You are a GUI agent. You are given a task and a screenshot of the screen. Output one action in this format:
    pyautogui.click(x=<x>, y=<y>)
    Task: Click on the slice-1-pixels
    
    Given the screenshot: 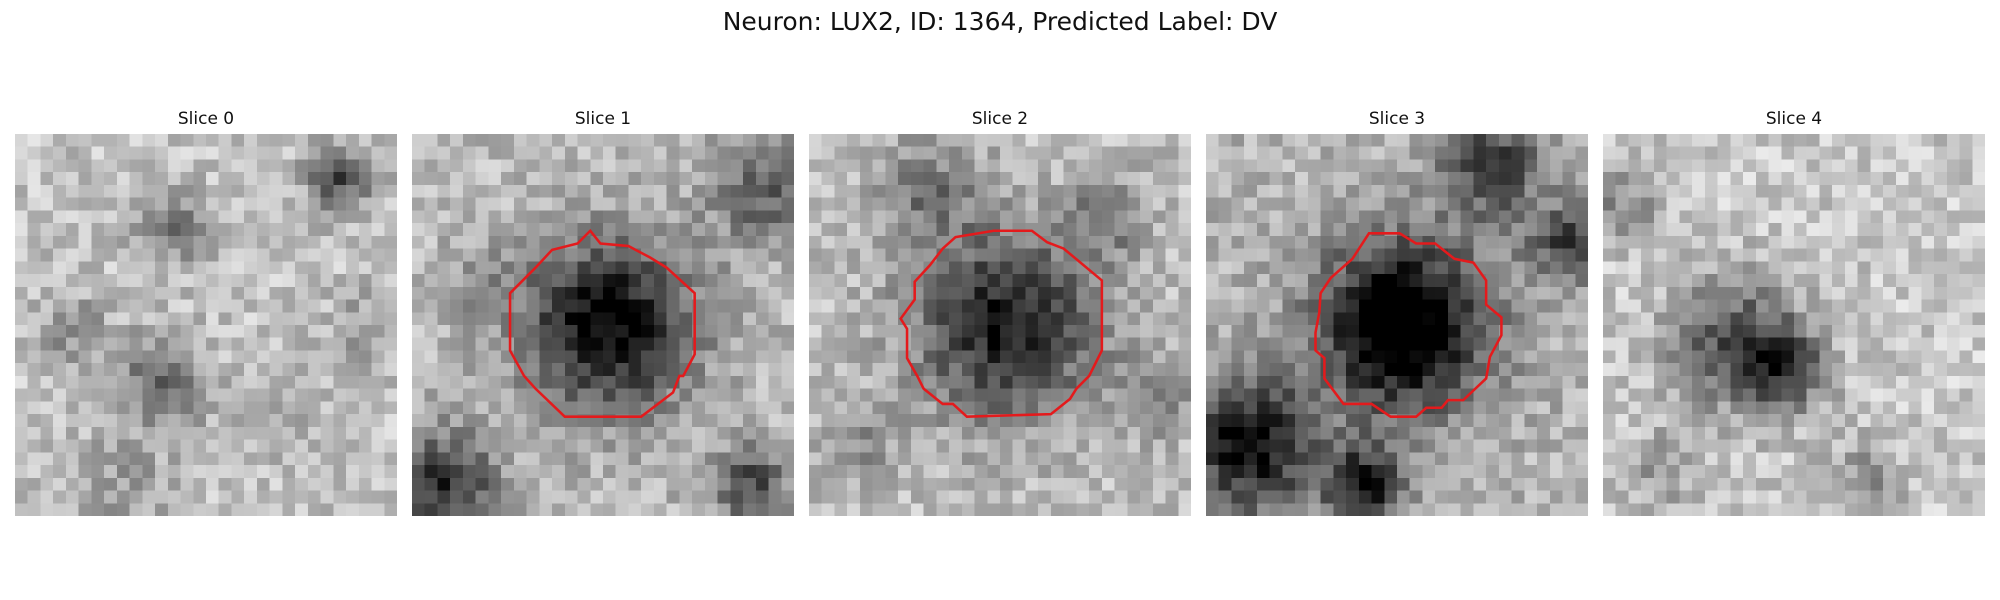 What is the action you would take?
    pyautogui.click(x=603, y=325)
    